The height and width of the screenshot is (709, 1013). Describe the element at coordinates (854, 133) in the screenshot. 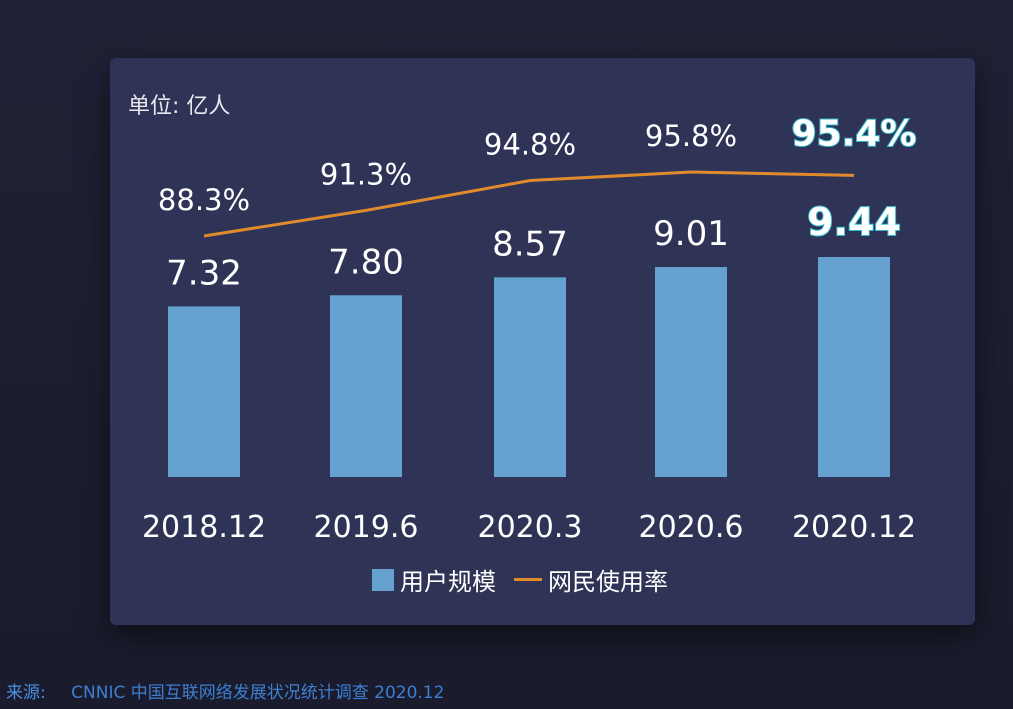

I see `line-value-label: 95.4%` at that location.